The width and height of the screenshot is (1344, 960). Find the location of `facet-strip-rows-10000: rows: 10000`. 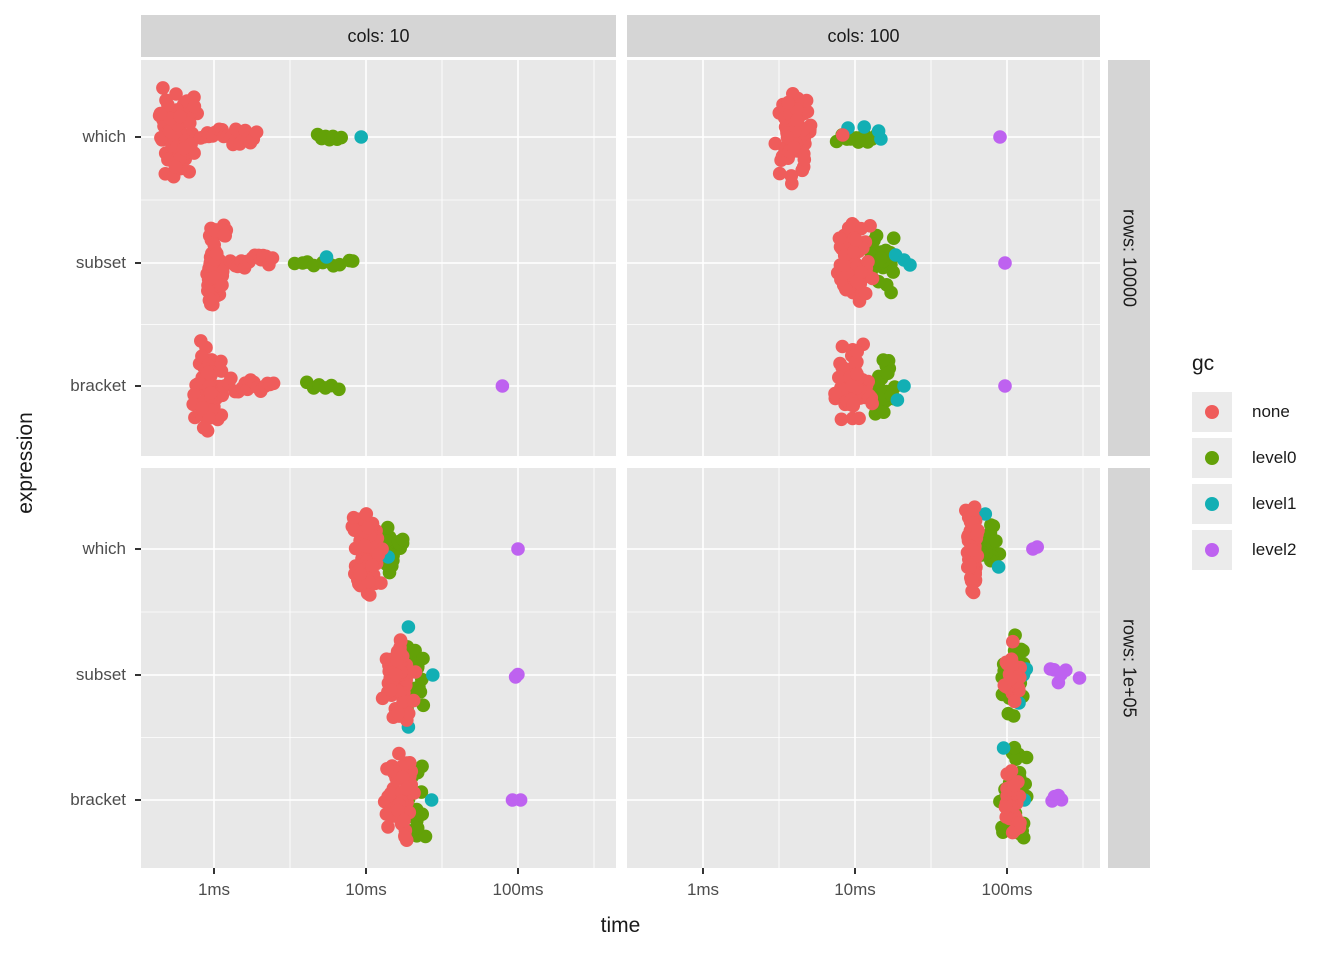

facet-strip-rows-10000: rows: 10000 is located at coordinates (1129, 258).